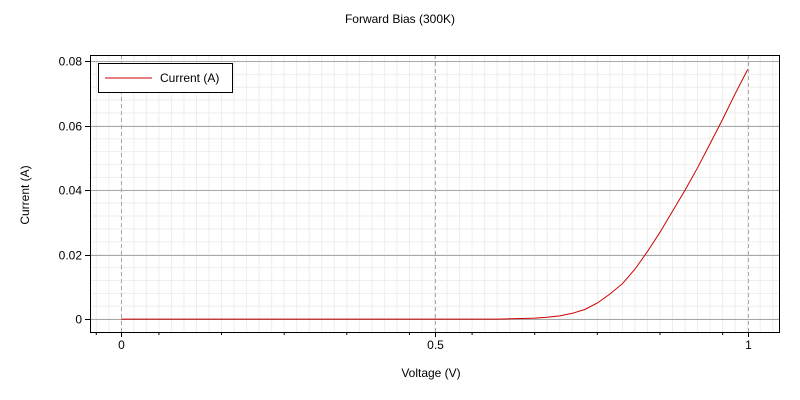 The height and width of the screenshot is (400, 800). Describe the element at coordinates (748, 345) in the screenshot. I see `x-tick-label: 1` at that location.